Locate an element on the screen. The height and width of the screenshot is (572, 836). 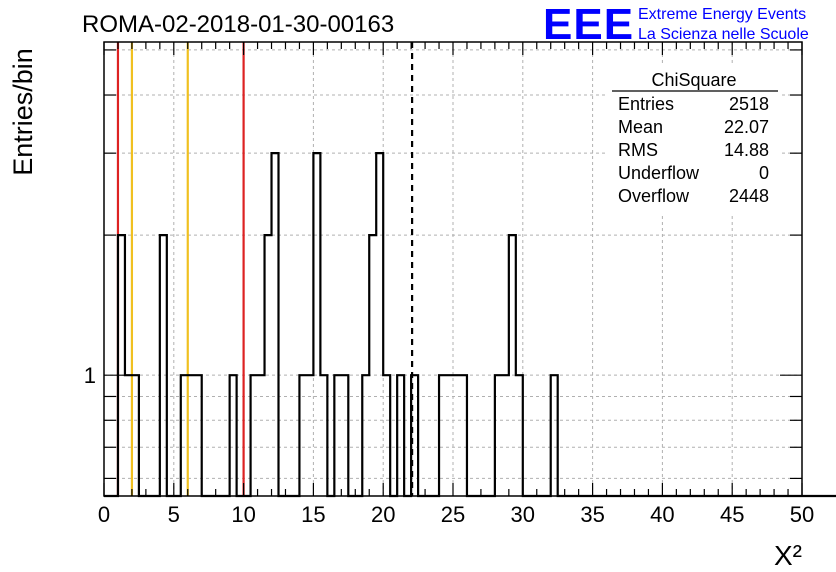
stats-value: 0 is located at coordinates (764, 173).